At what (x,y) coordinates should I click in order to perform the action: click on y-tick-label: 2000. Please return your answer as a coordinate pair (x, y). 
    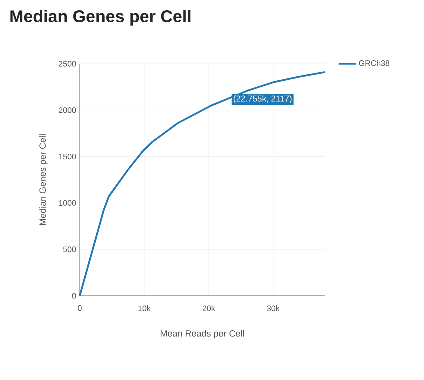
    Looking at the image, I should click on (67, 111).